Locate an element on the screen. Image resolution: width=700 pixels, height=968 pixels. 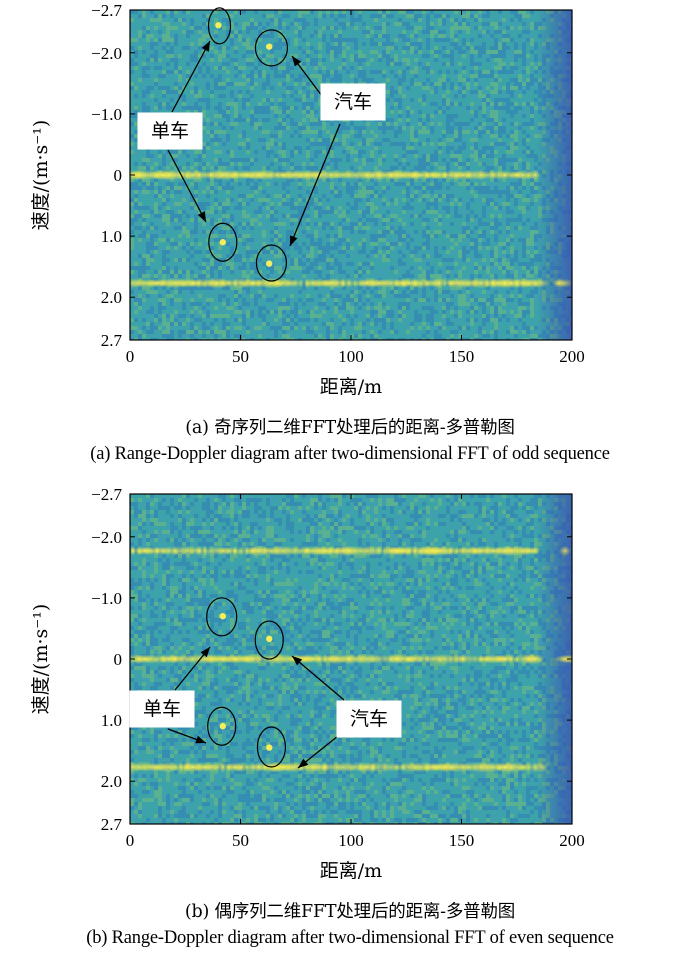
far-range-edge is located at coordinates (554, 175).